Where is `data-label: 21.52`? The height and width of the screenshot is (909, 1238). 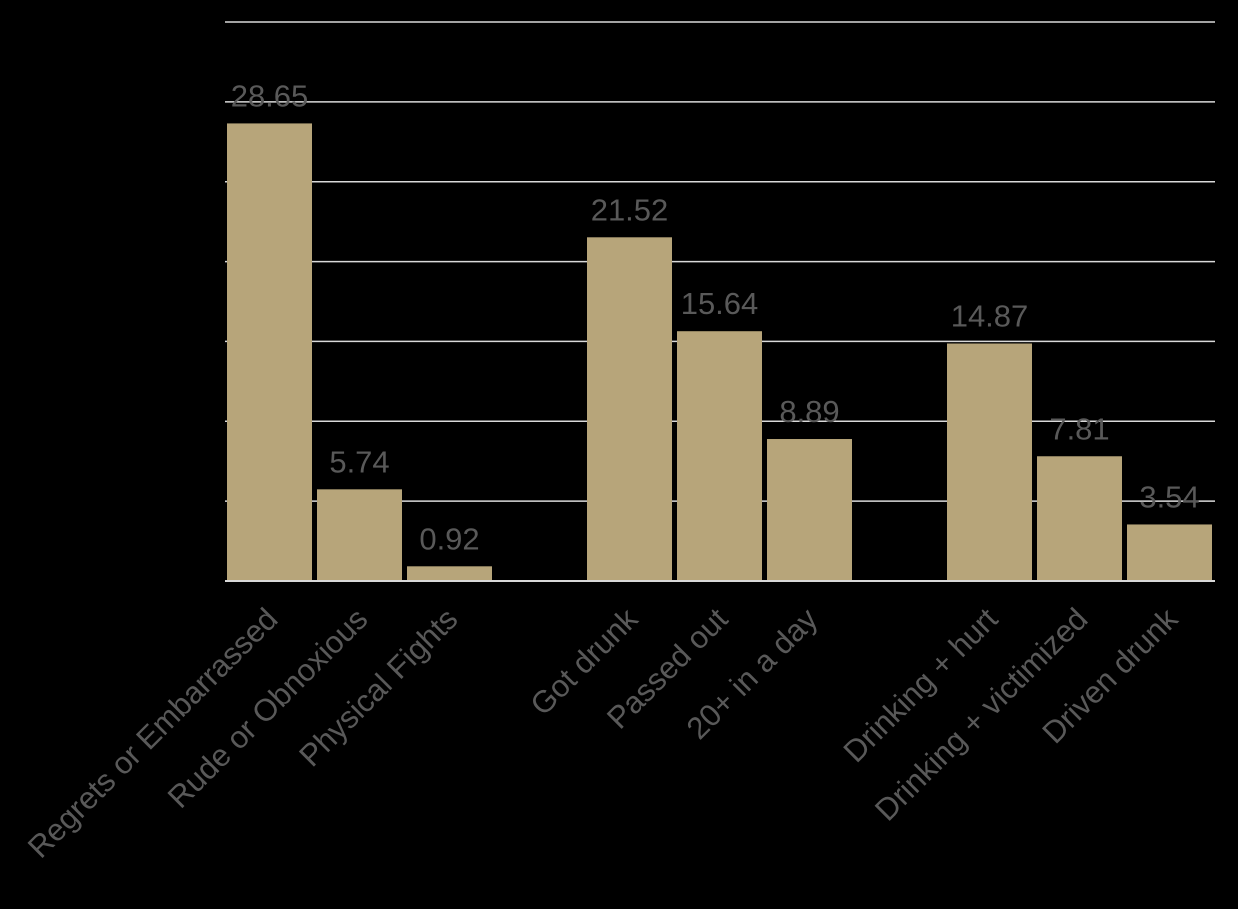 data-label: 21.52 is located at coordinates (630, 209).